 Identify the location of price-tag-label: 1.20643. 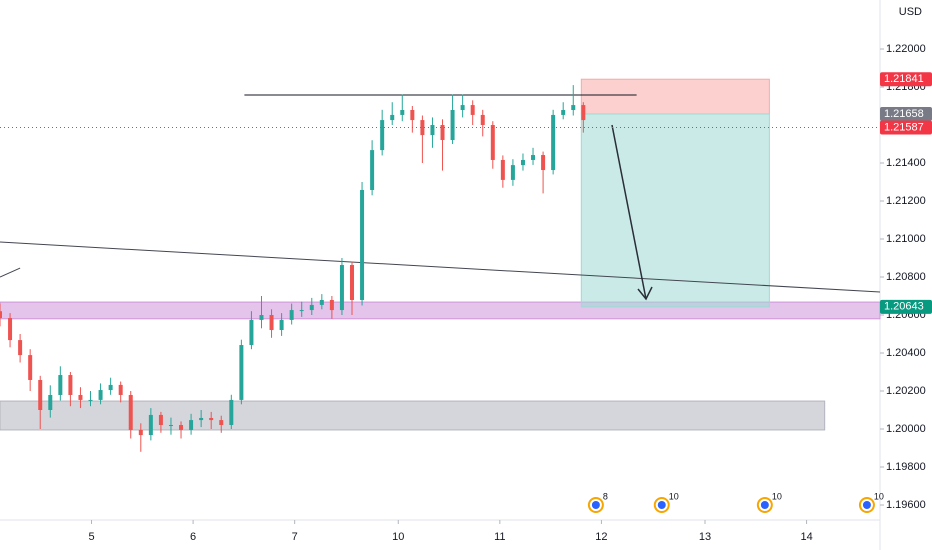
(904, 307).